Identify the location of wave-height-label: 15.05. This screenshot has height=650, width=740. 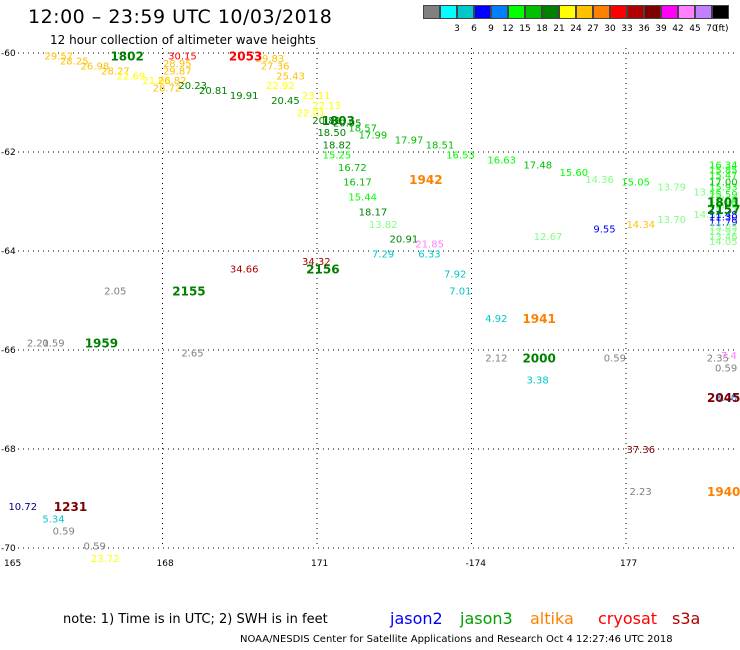
(635, 183).